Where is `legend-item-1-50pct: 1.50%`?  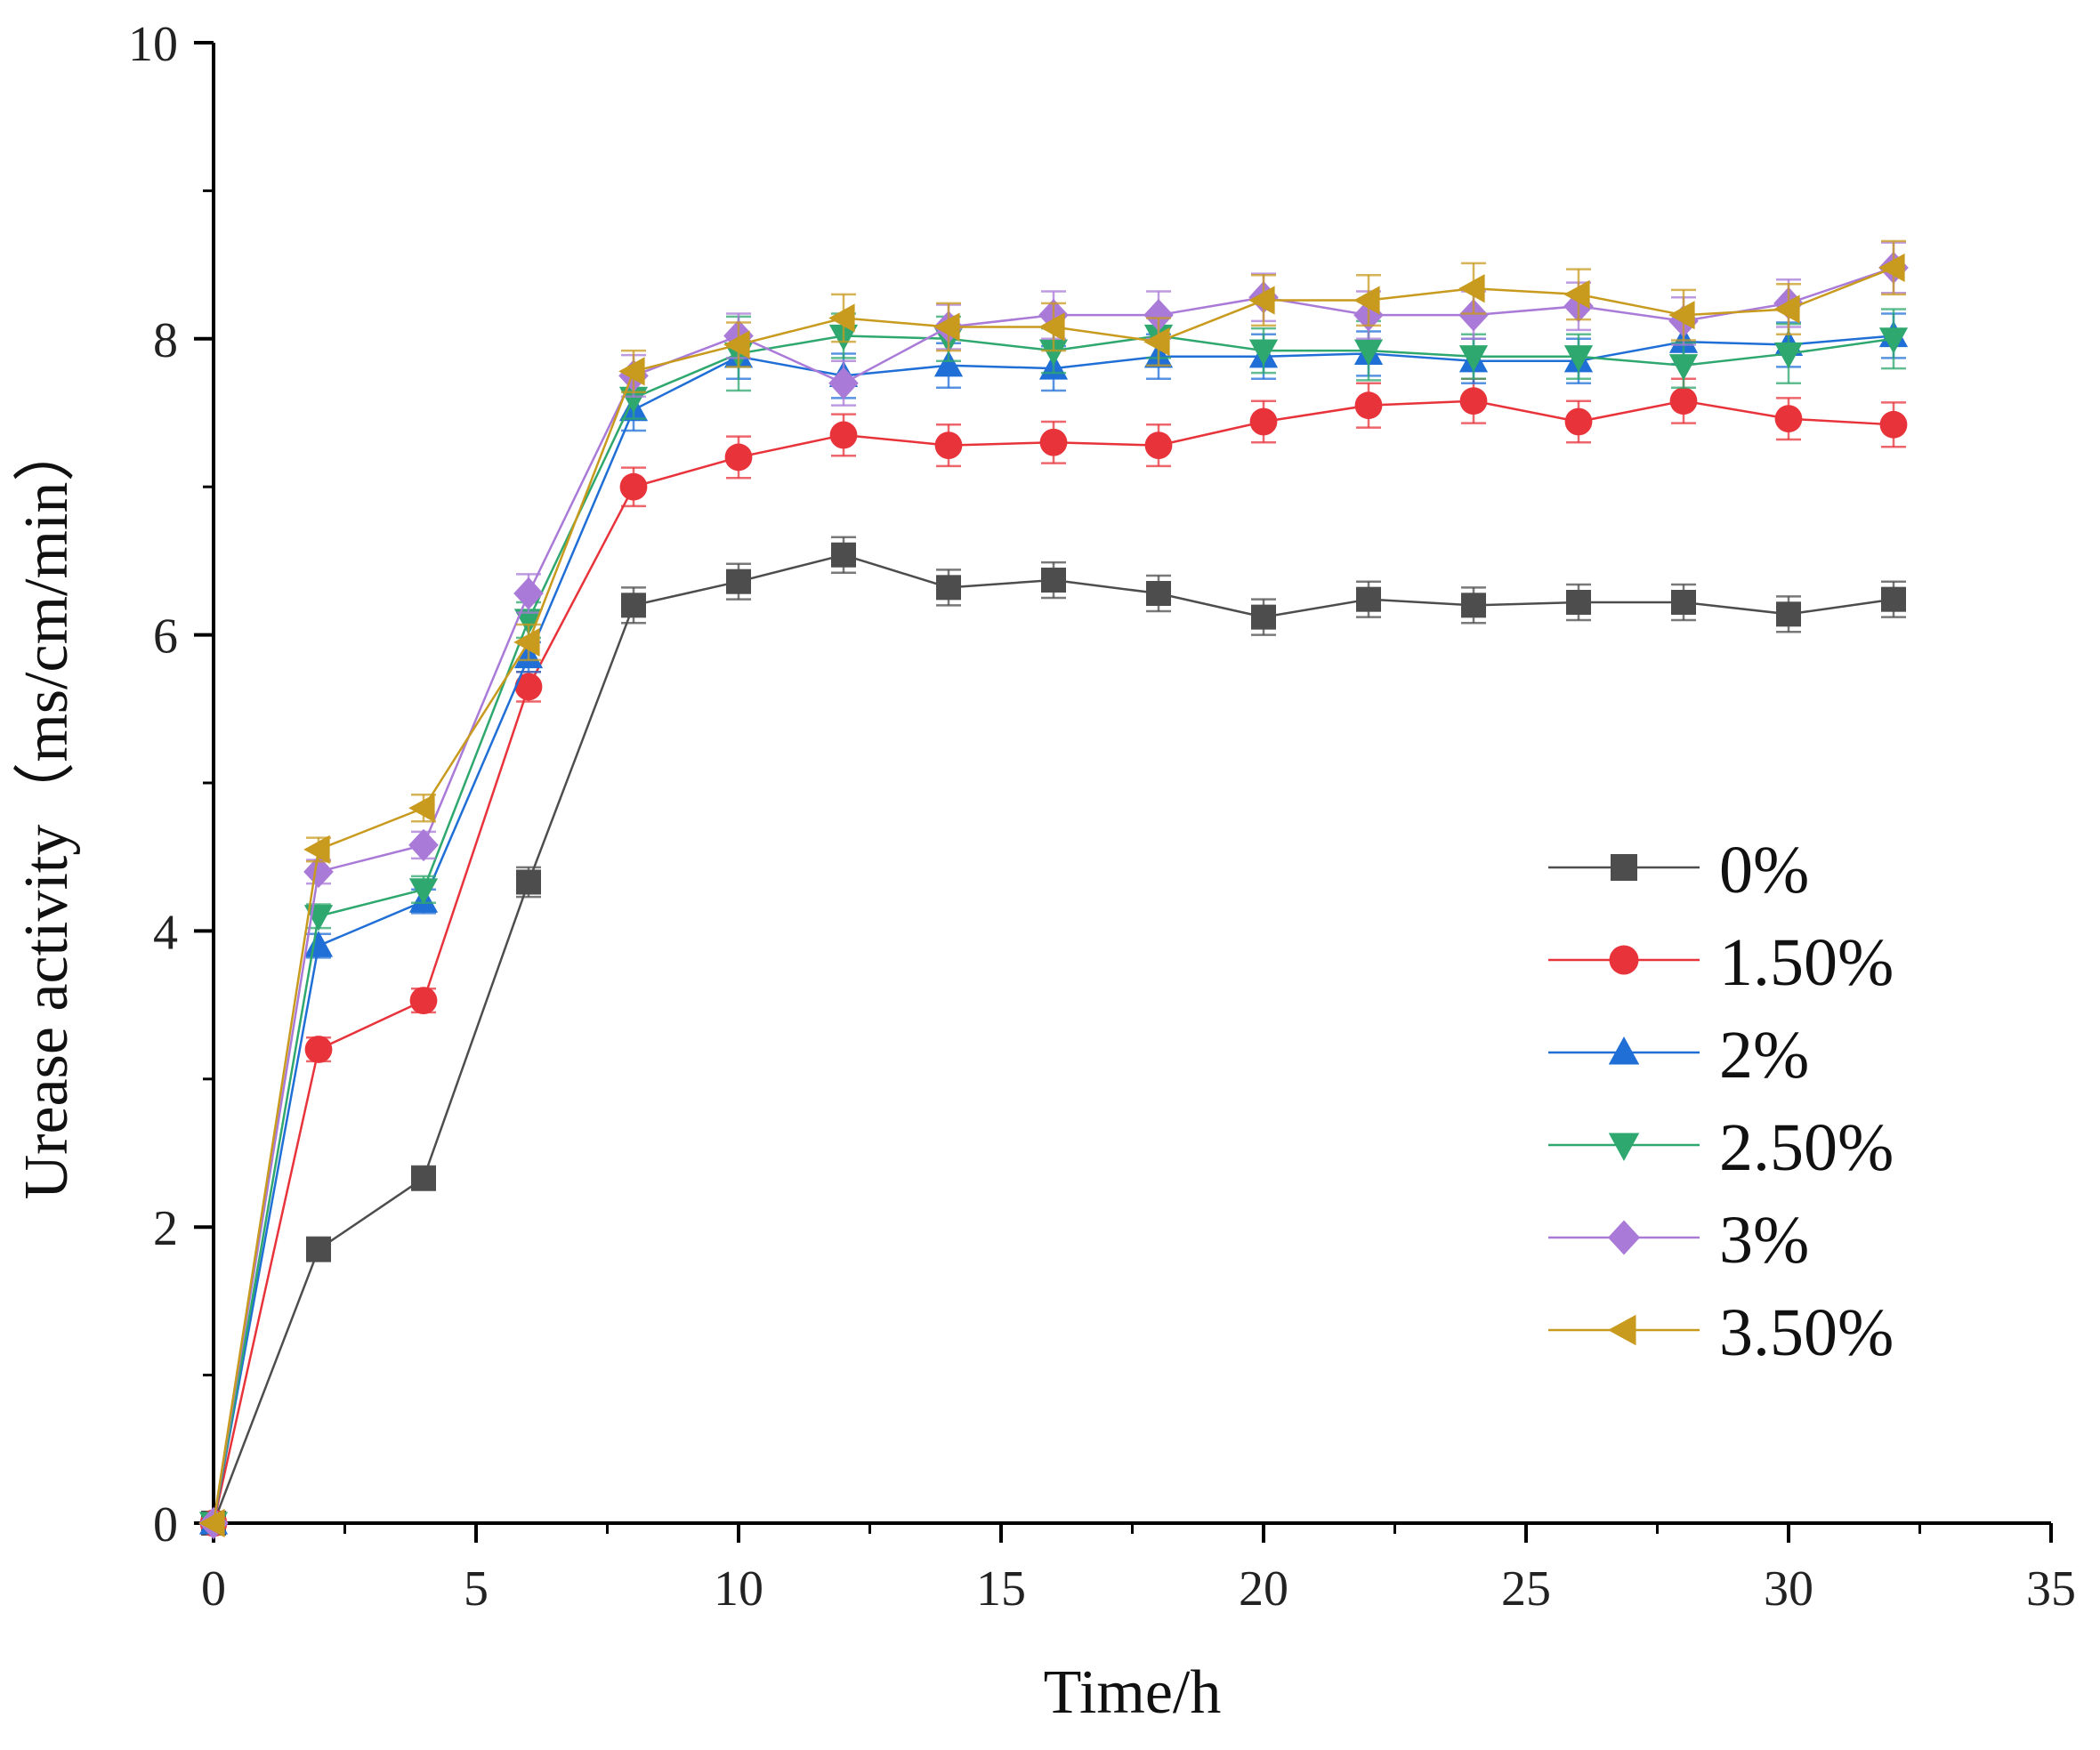 legend-item-1-50pct: 1.50% is located at coordinates (1721, 963).